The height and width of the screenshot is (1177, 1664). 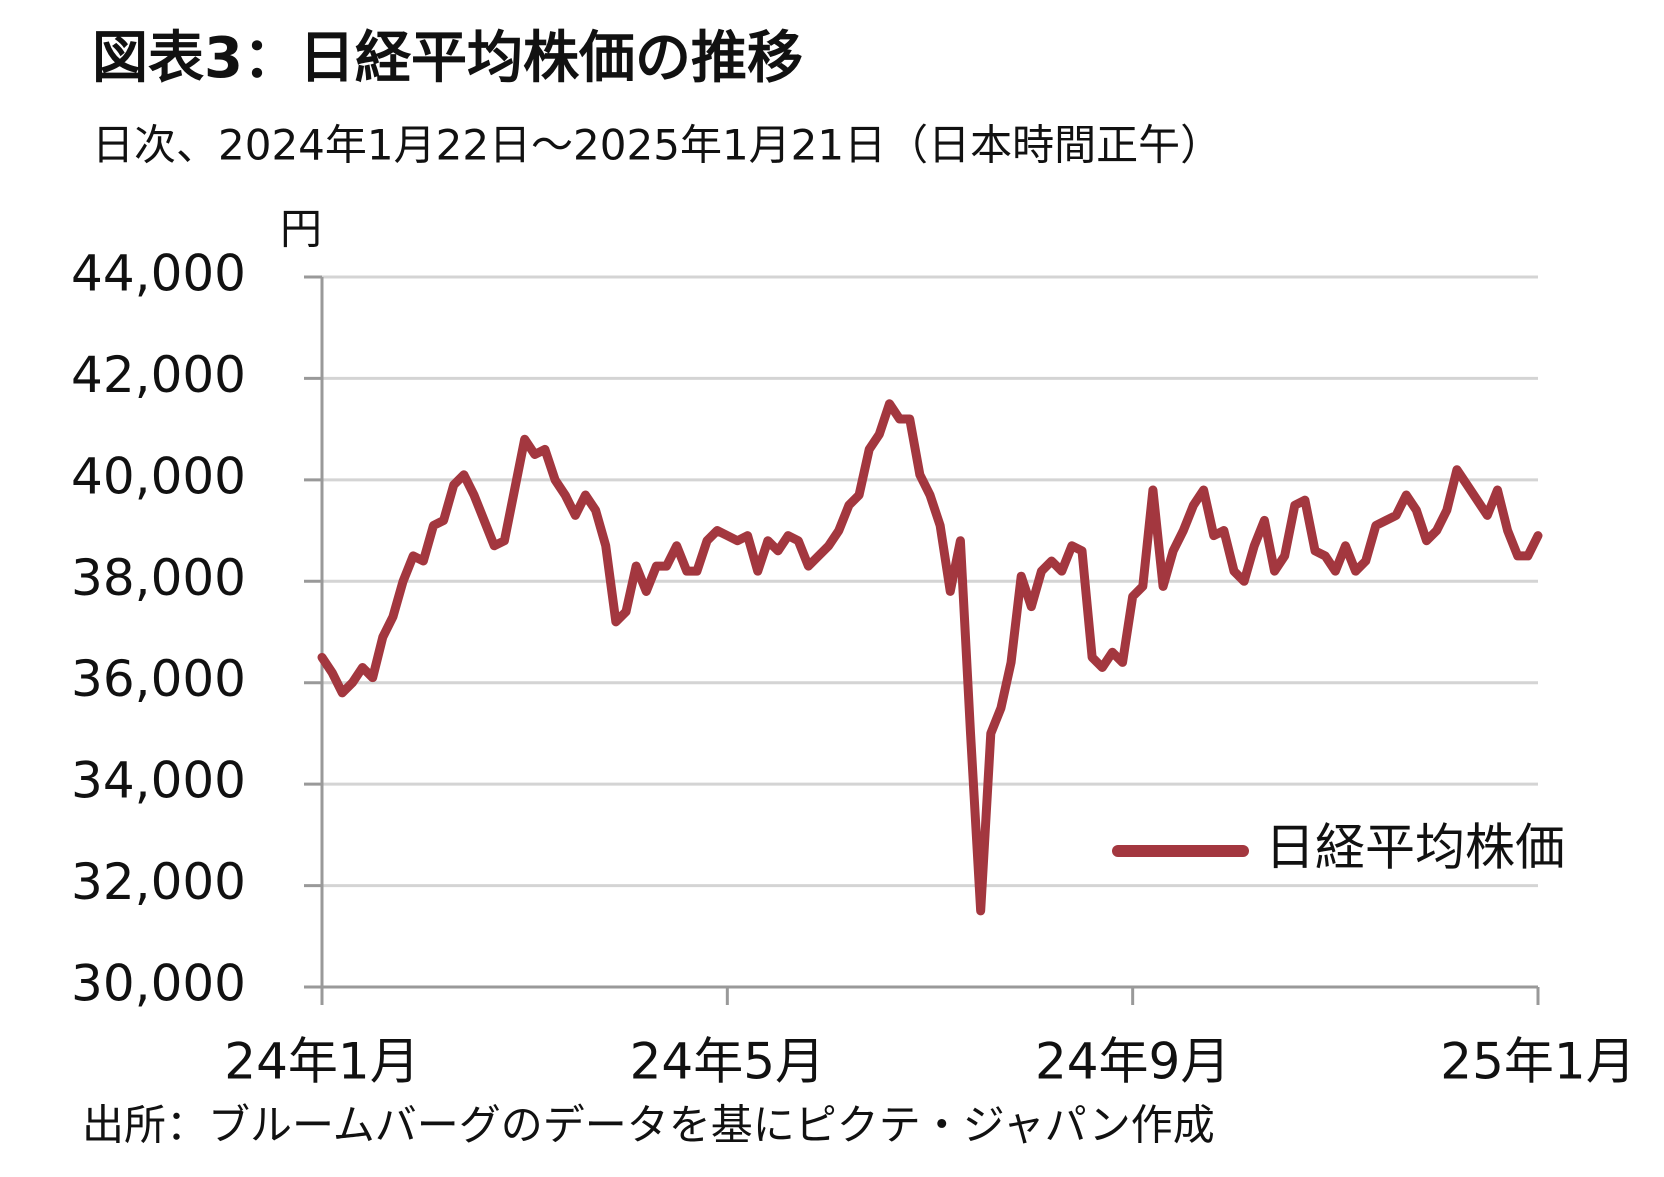 What do you see at coordinates (657, 145) in the screenshot?
I see `chart-subtitle: 日次、2024年1月22日～2025年1月21日（日本時間正午）` at bounding box center [657, 145].